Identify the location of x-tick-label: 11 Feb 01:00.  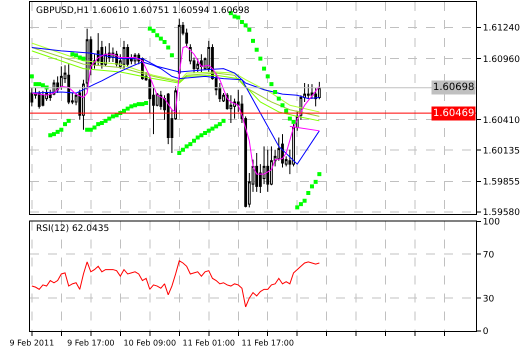
(209, 343).